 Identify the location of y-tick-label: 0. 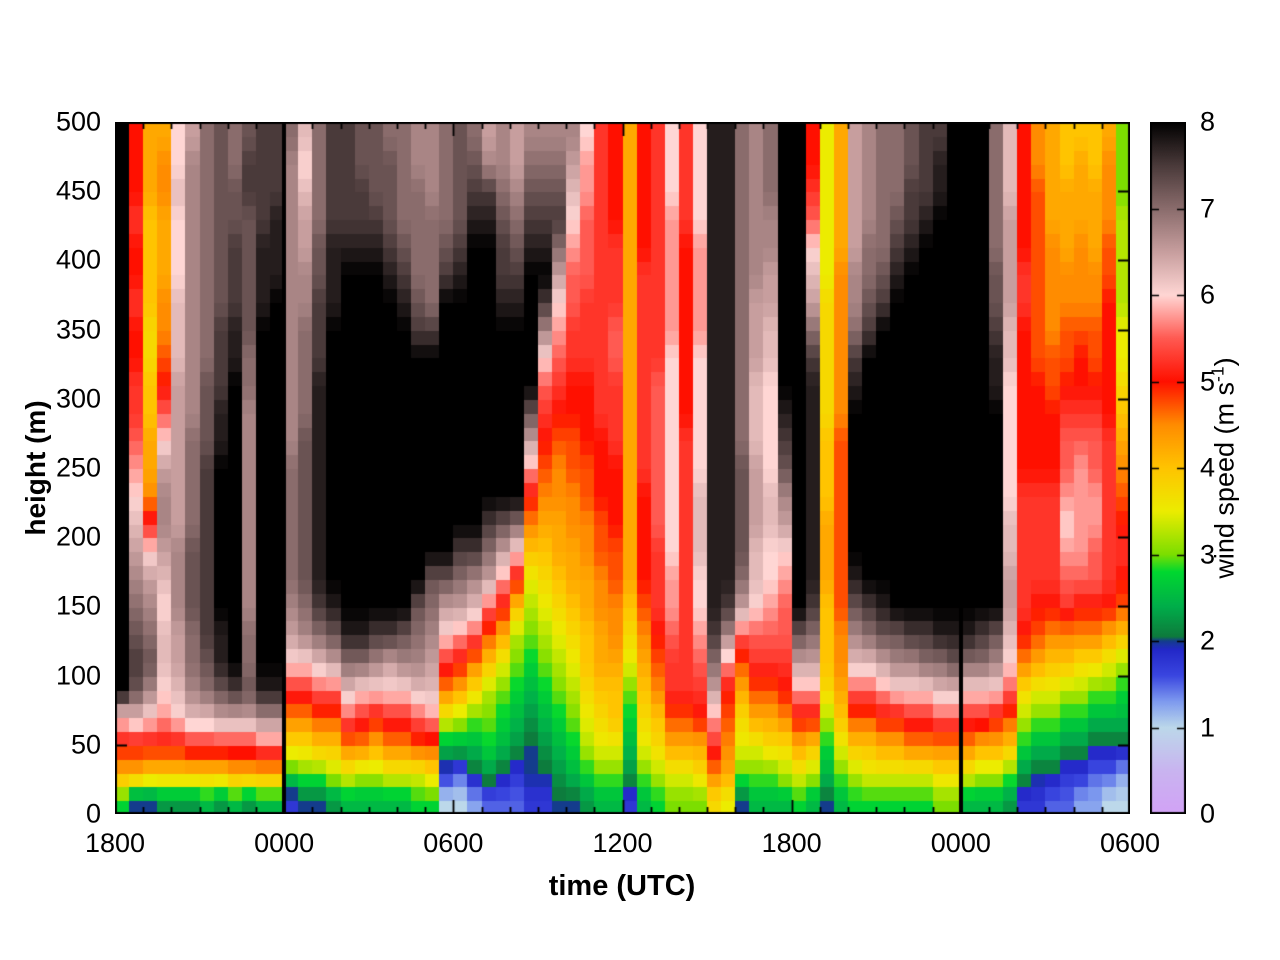
(93, 813).